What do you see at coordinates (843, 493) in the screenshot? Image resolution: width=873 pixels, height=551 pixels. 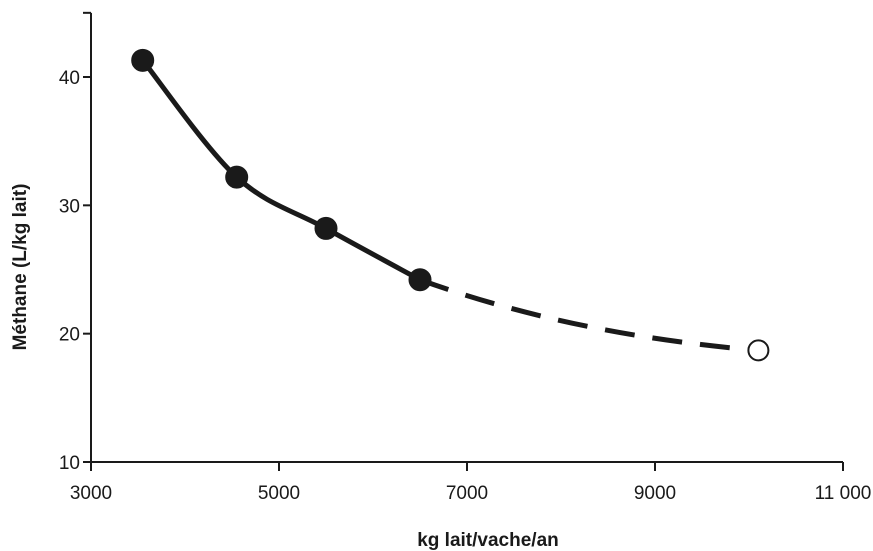 I see `x-tick-label: 11 000` at bounding box center [843, 493].